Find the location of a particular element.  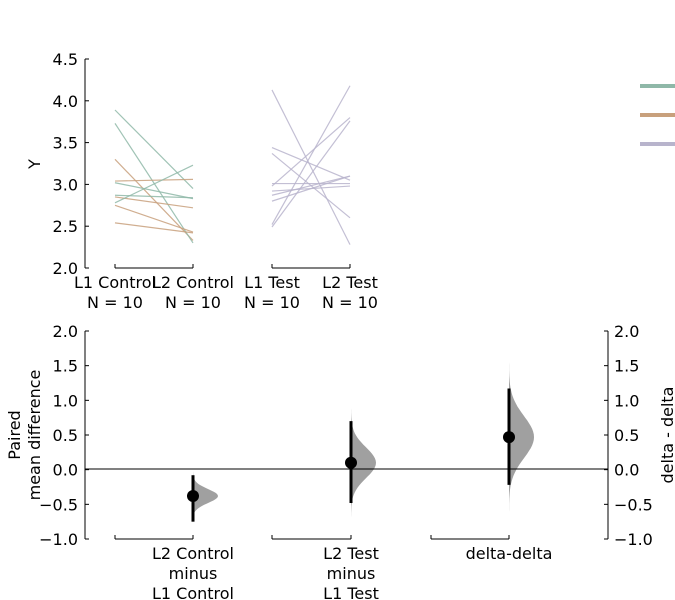

effect-size-marks is located at coordinates (351, 455).